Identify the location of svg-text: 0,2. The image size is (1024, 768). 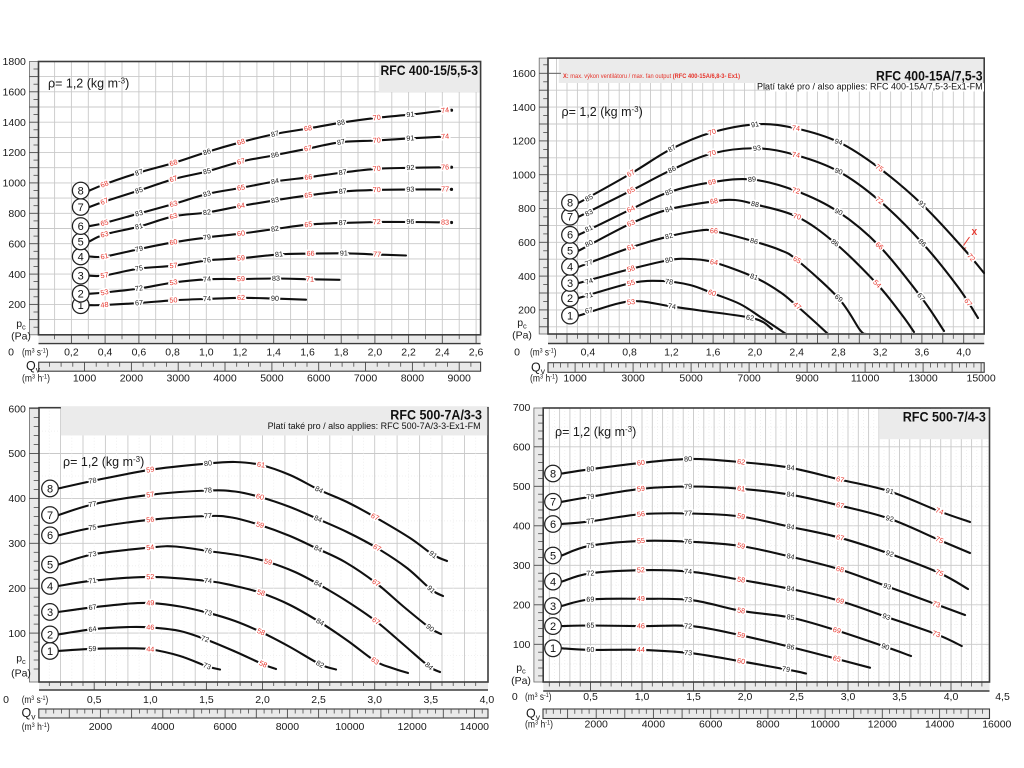
(71, 353).